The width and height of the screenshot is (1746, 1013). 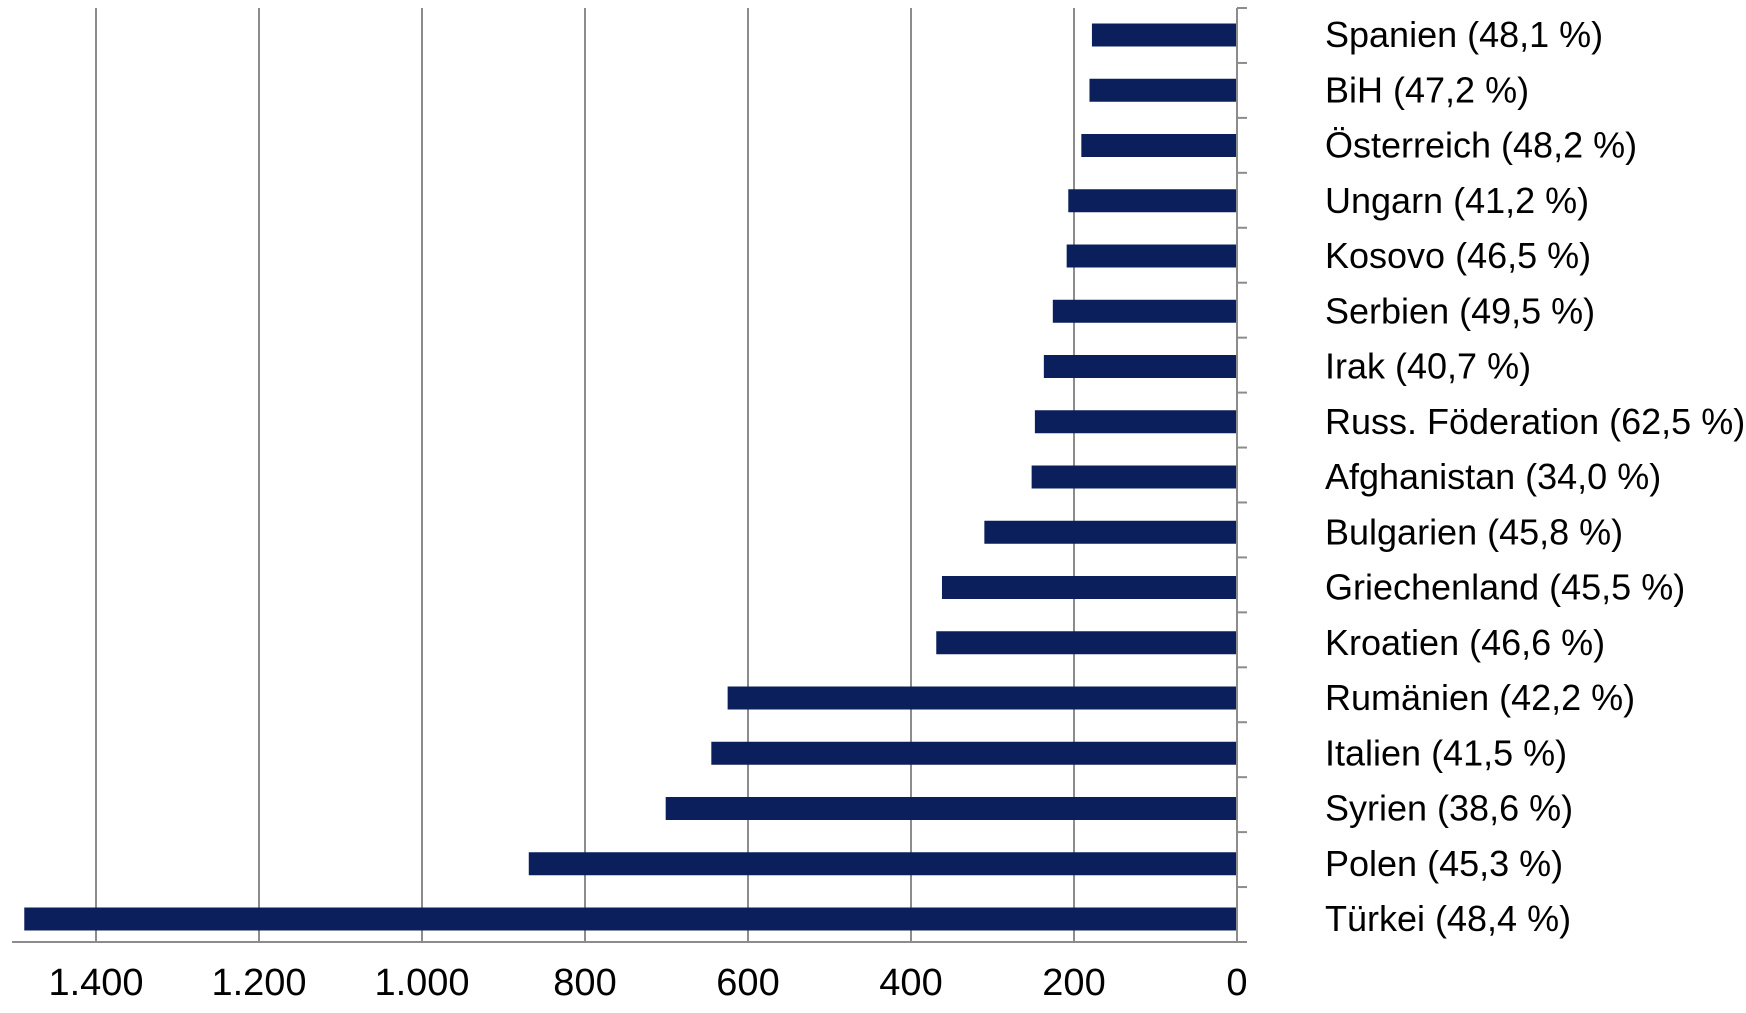 What do you see at coordinates (747, 983) in the screenshot?
I see `x-tick-label: 600` at bounding box center [747, 983].